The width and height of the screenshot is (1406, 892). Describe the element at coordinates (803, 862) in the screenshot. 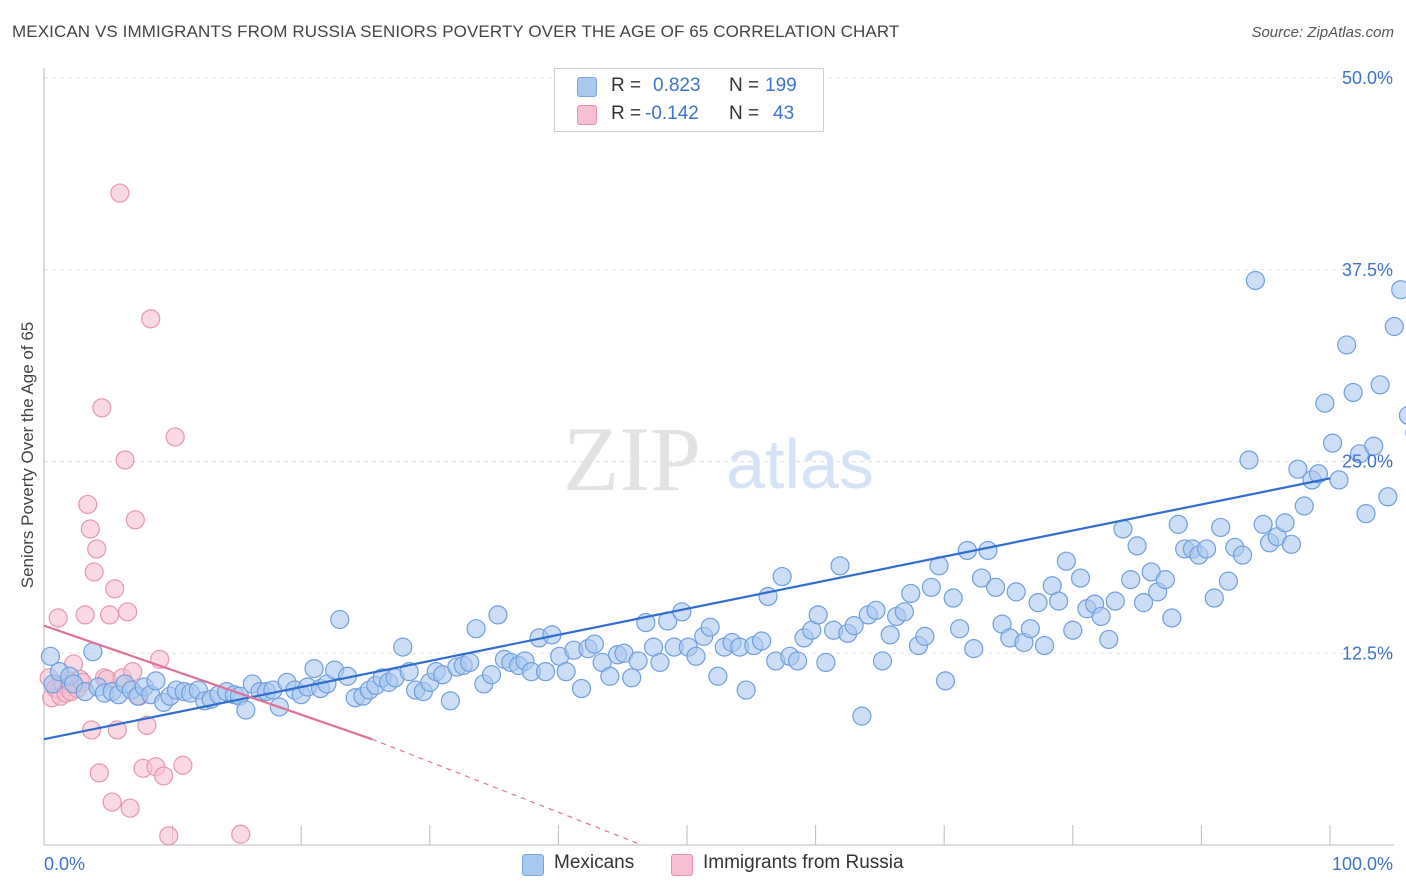

I see `bottom-legend-label-russia: Immigrants from Russia` at that location.